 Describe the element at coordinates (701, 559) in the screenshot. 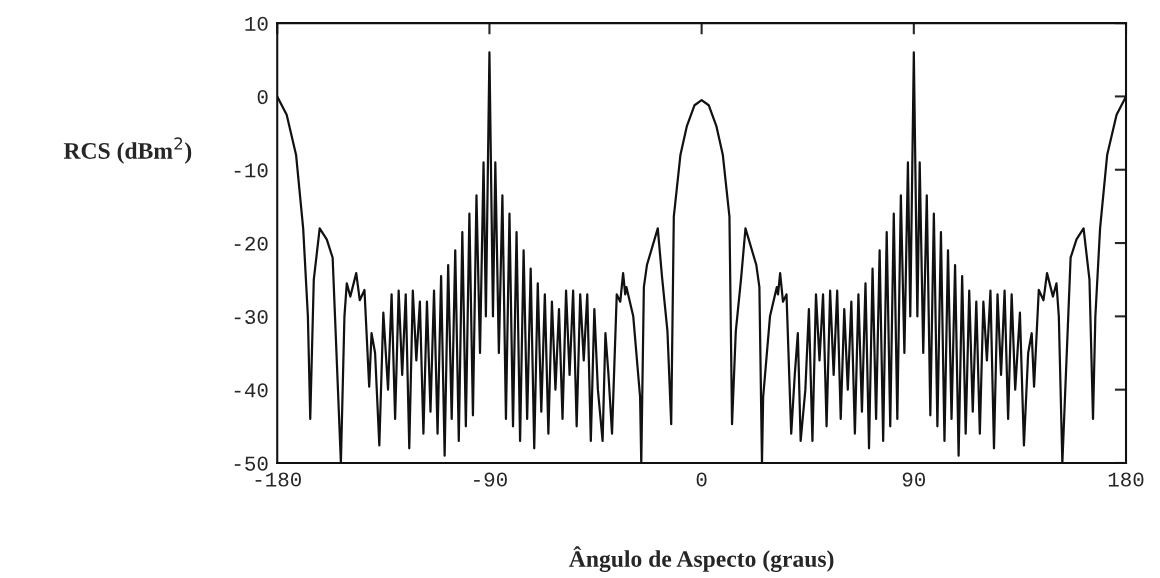

I see `x-axis-title: Ângulo de Aspecto (graus)` at that location.